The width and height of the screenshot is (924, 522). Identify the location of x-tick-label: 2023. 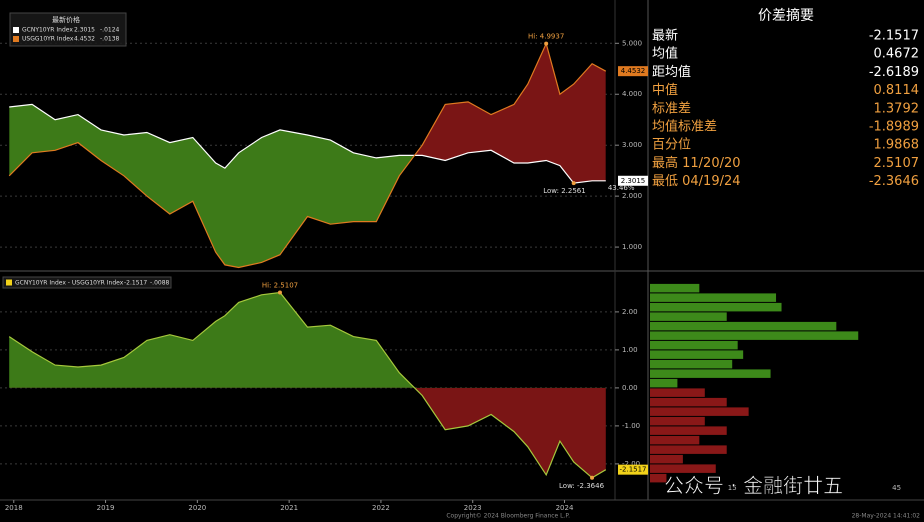
(473, 508).